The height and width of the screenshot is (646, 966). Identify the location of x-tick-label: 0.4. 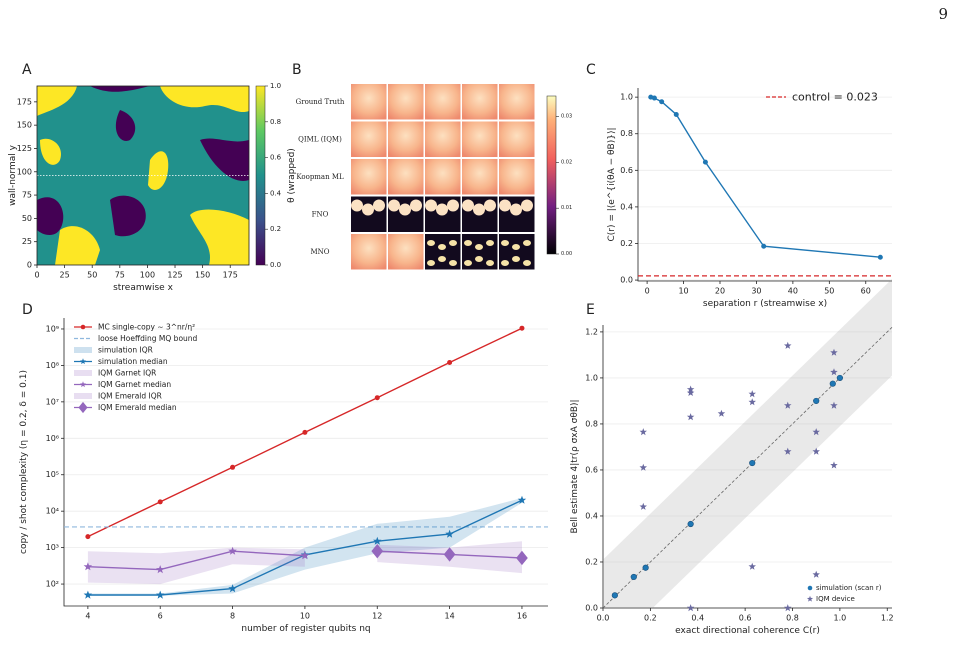
(697, 618).